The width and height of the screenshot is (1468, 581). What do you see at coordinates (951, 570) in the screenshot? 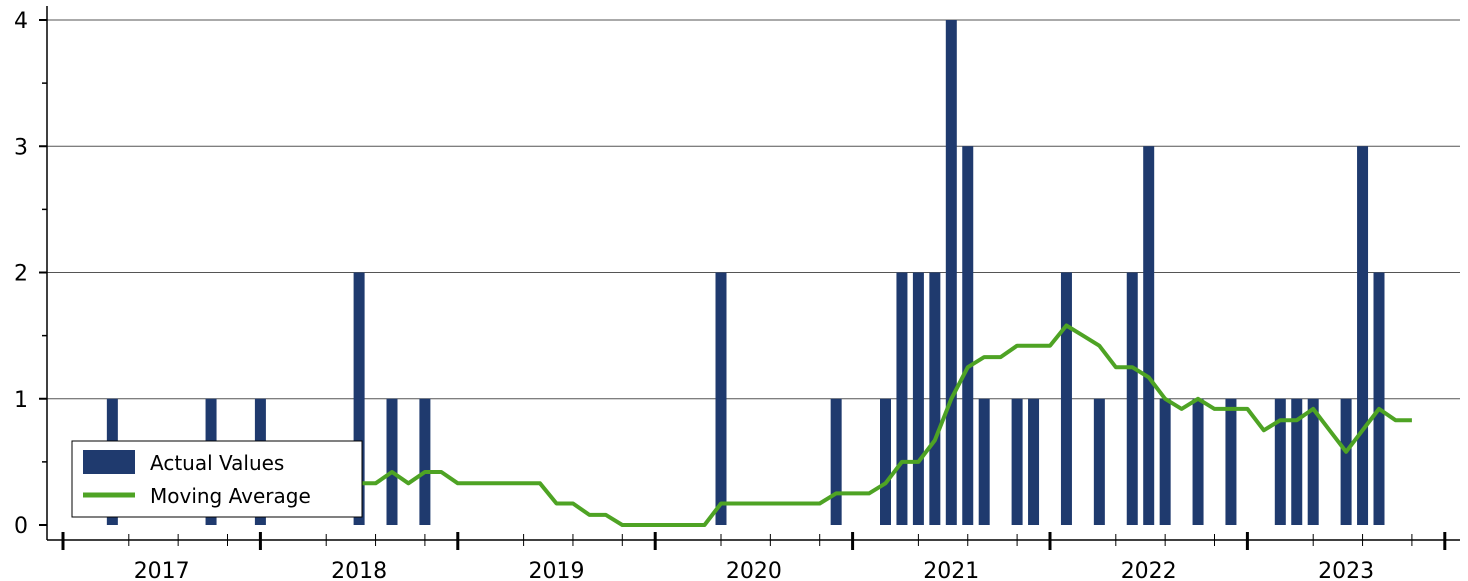
I see `x-year-label-2021: 2021` at bounding box center [951, 570].